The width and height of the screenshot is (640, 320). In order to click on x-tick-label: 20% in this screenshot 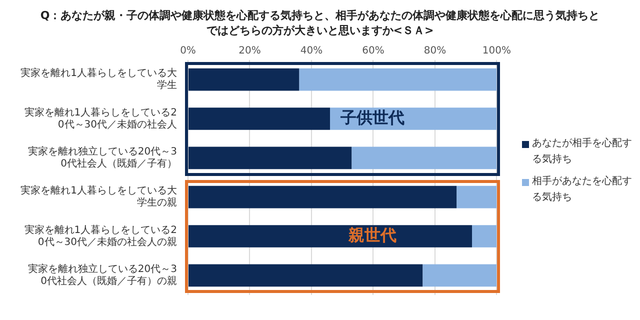, I will do `click(249, 51)`.